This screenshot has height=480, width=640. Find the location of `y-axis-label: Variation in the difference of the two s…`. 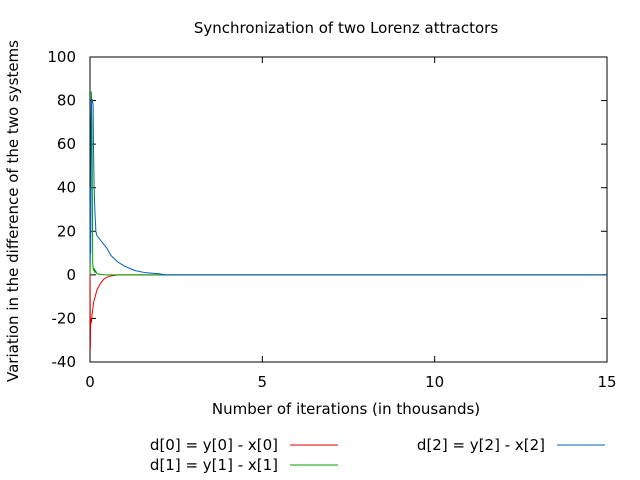

y-axis-label: Variation in the difference of the two s… is located at coordinates (13, 211).